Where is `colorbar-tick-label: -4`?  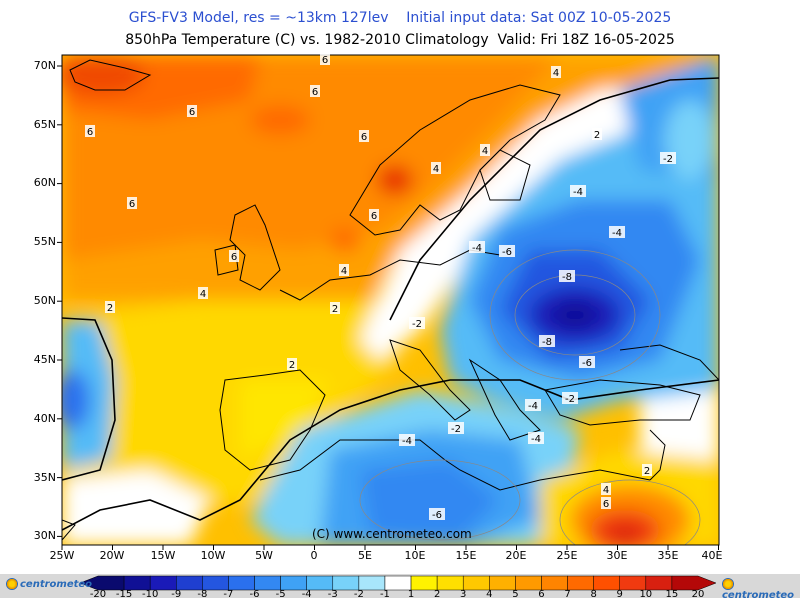
colorbar-tick-label: -4 is located at coordinates (306, 594).